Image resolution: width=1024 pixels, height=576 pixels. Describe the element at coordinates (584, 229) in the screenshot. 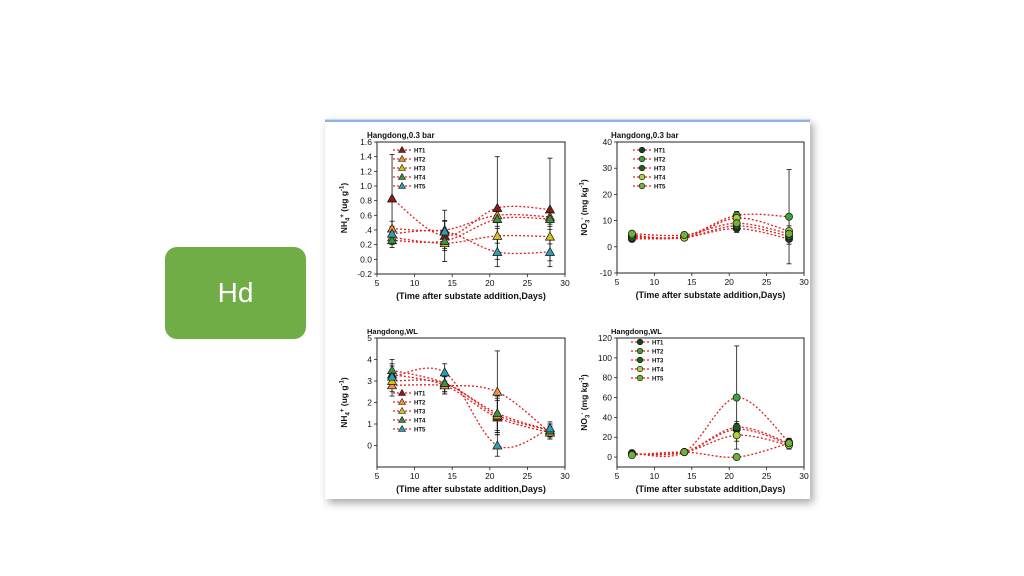

I see `y-axis-label-part: NO` at that location.